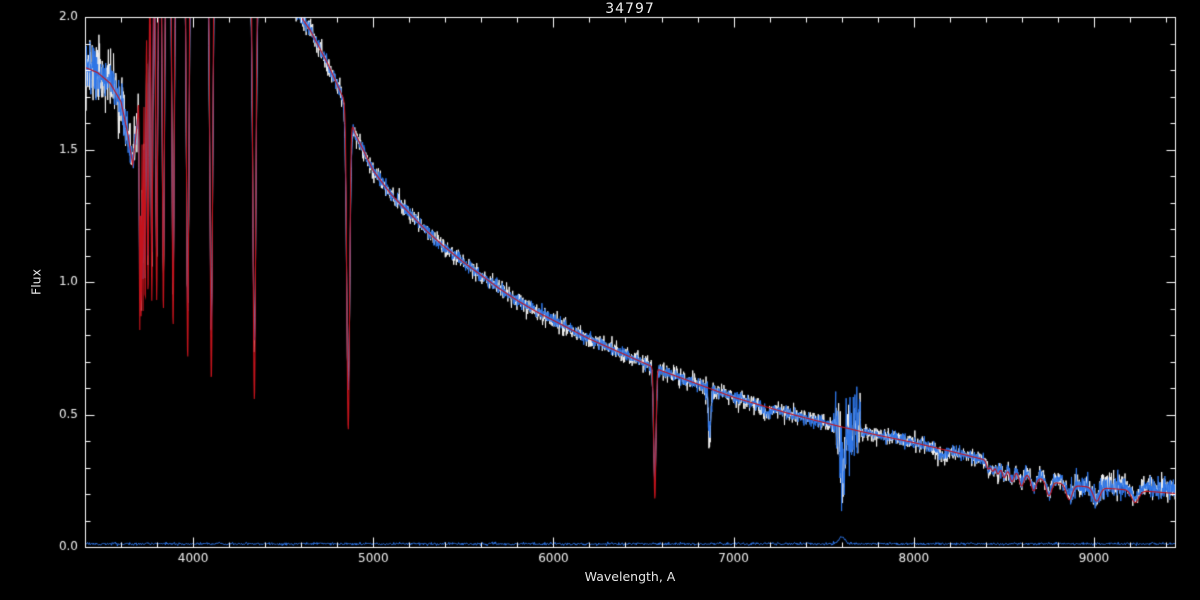 The image size is (1200, 600). What do you see at coordinates (630, 576) in the screenshot?
I see `x-axis-label: Wavelength, A` at bounding box center [630, 576].